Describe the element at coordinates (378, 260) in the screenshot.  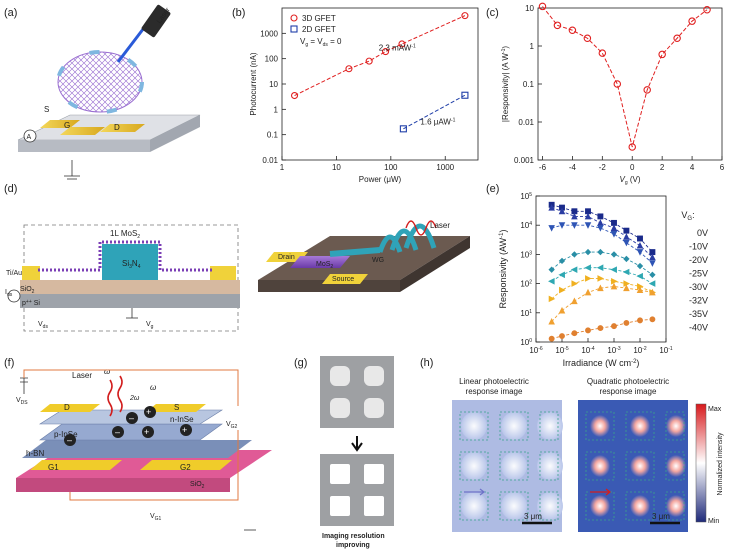
I see `wg-label: WG` at that location.